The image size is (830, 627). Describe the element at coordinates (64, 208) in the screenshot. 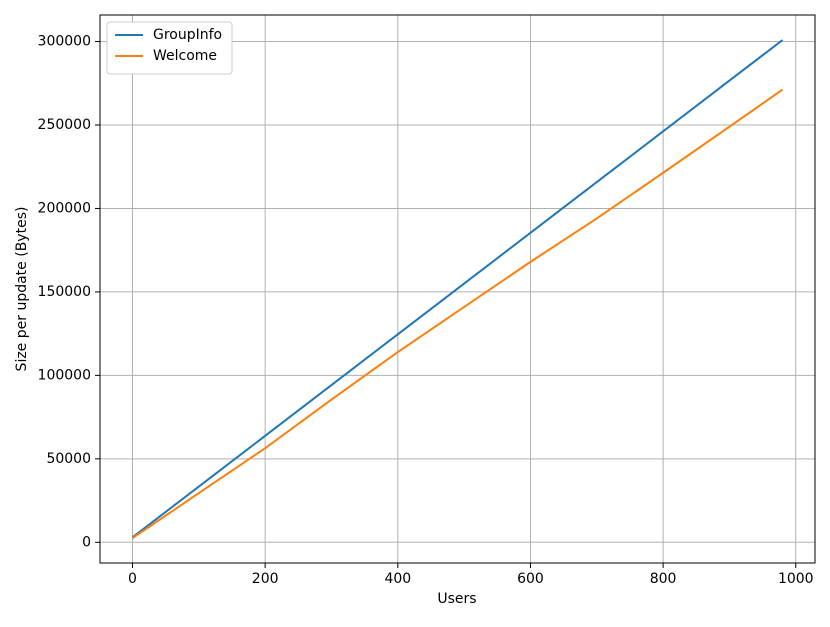

I see `y-tick-label: 200000` at that location.